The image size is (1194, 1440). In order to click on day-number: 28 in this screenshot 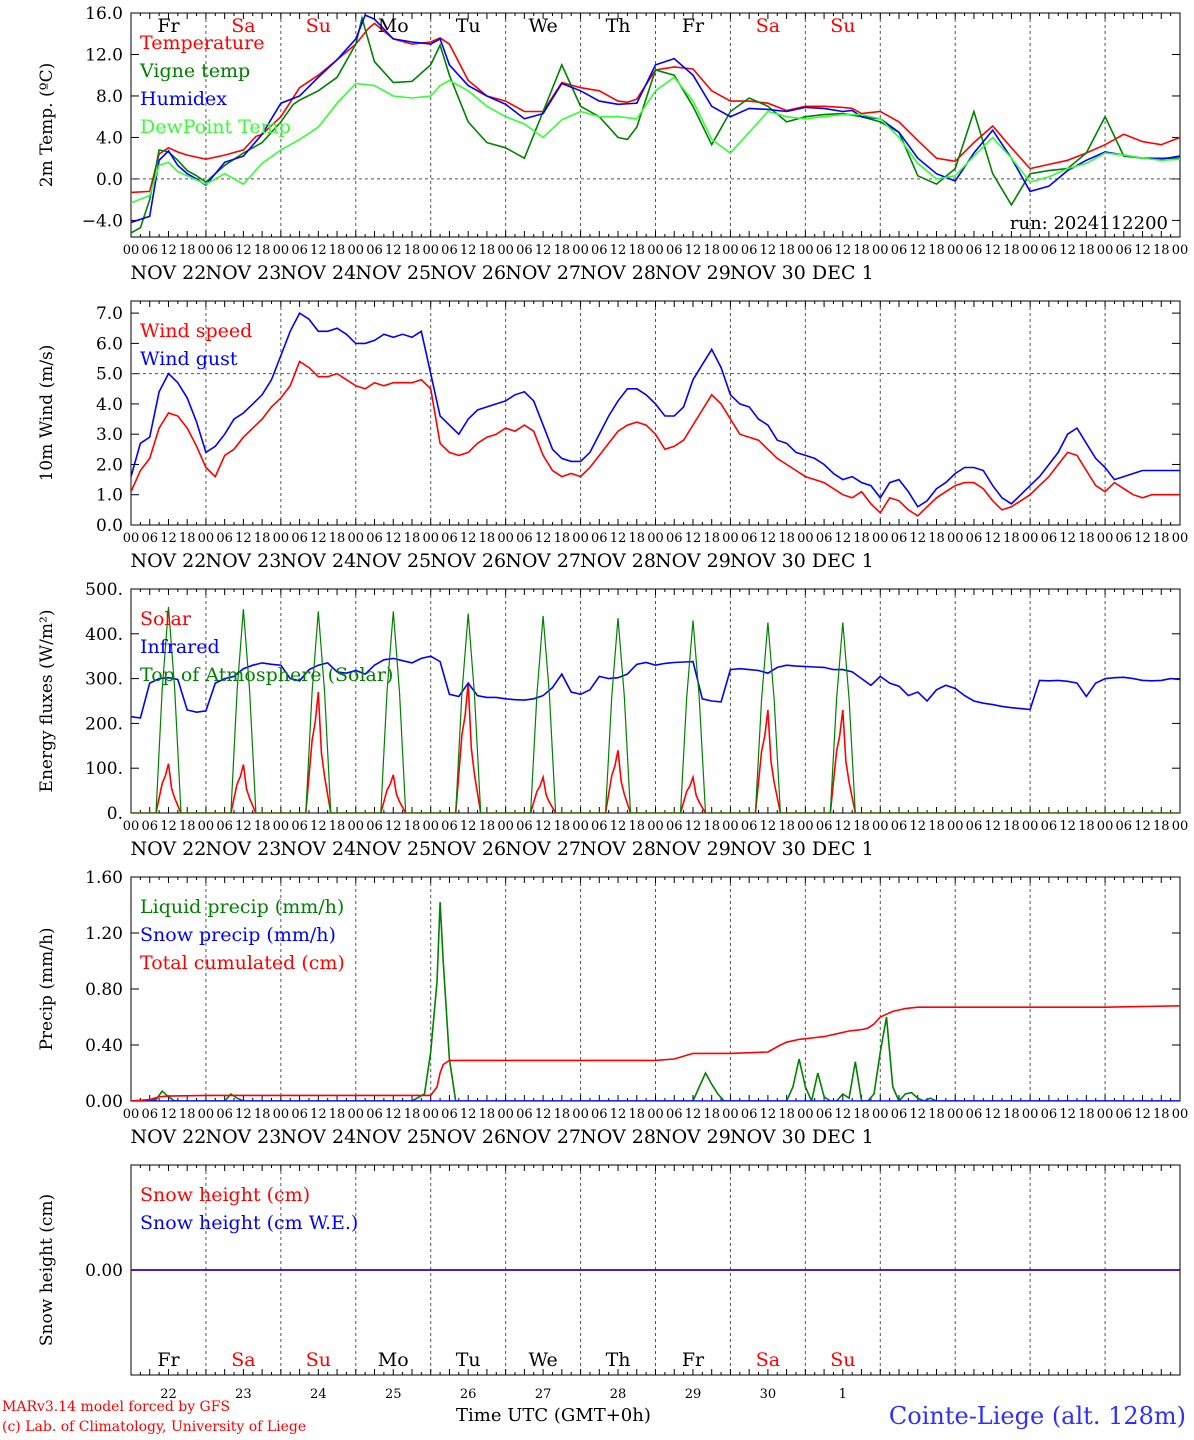, I will do `click(618, 1394)`.